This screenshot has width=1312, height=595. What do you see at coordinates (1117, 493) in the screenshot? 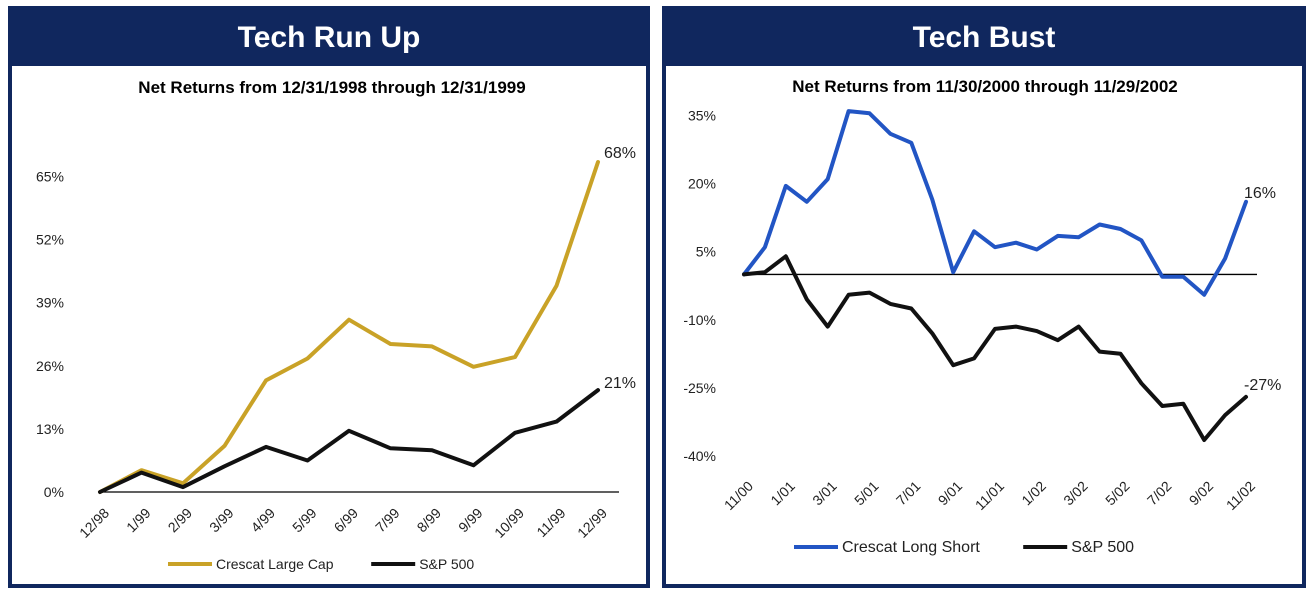
I see `x-tick-label: 5/02` at bounding box center [1117, 493].